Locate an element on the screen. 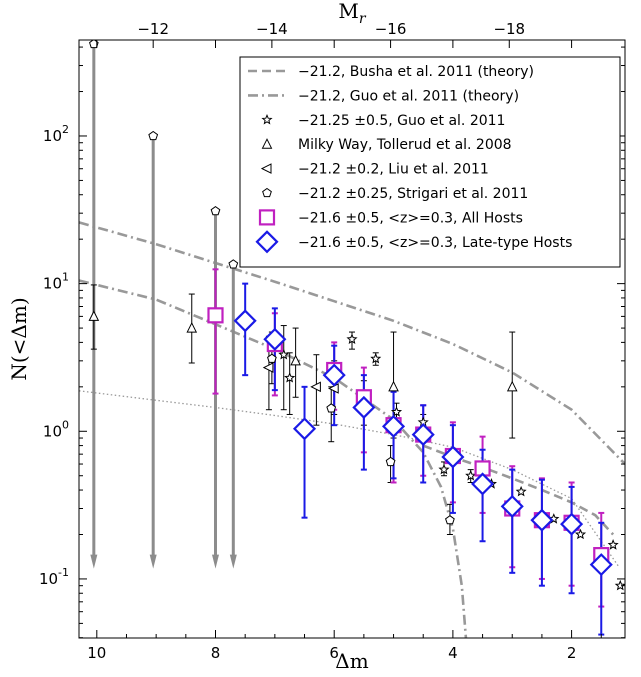 This screenshot has width=641, height=677. y-tick-label: 10¹ is located at coordinates (56, 282).